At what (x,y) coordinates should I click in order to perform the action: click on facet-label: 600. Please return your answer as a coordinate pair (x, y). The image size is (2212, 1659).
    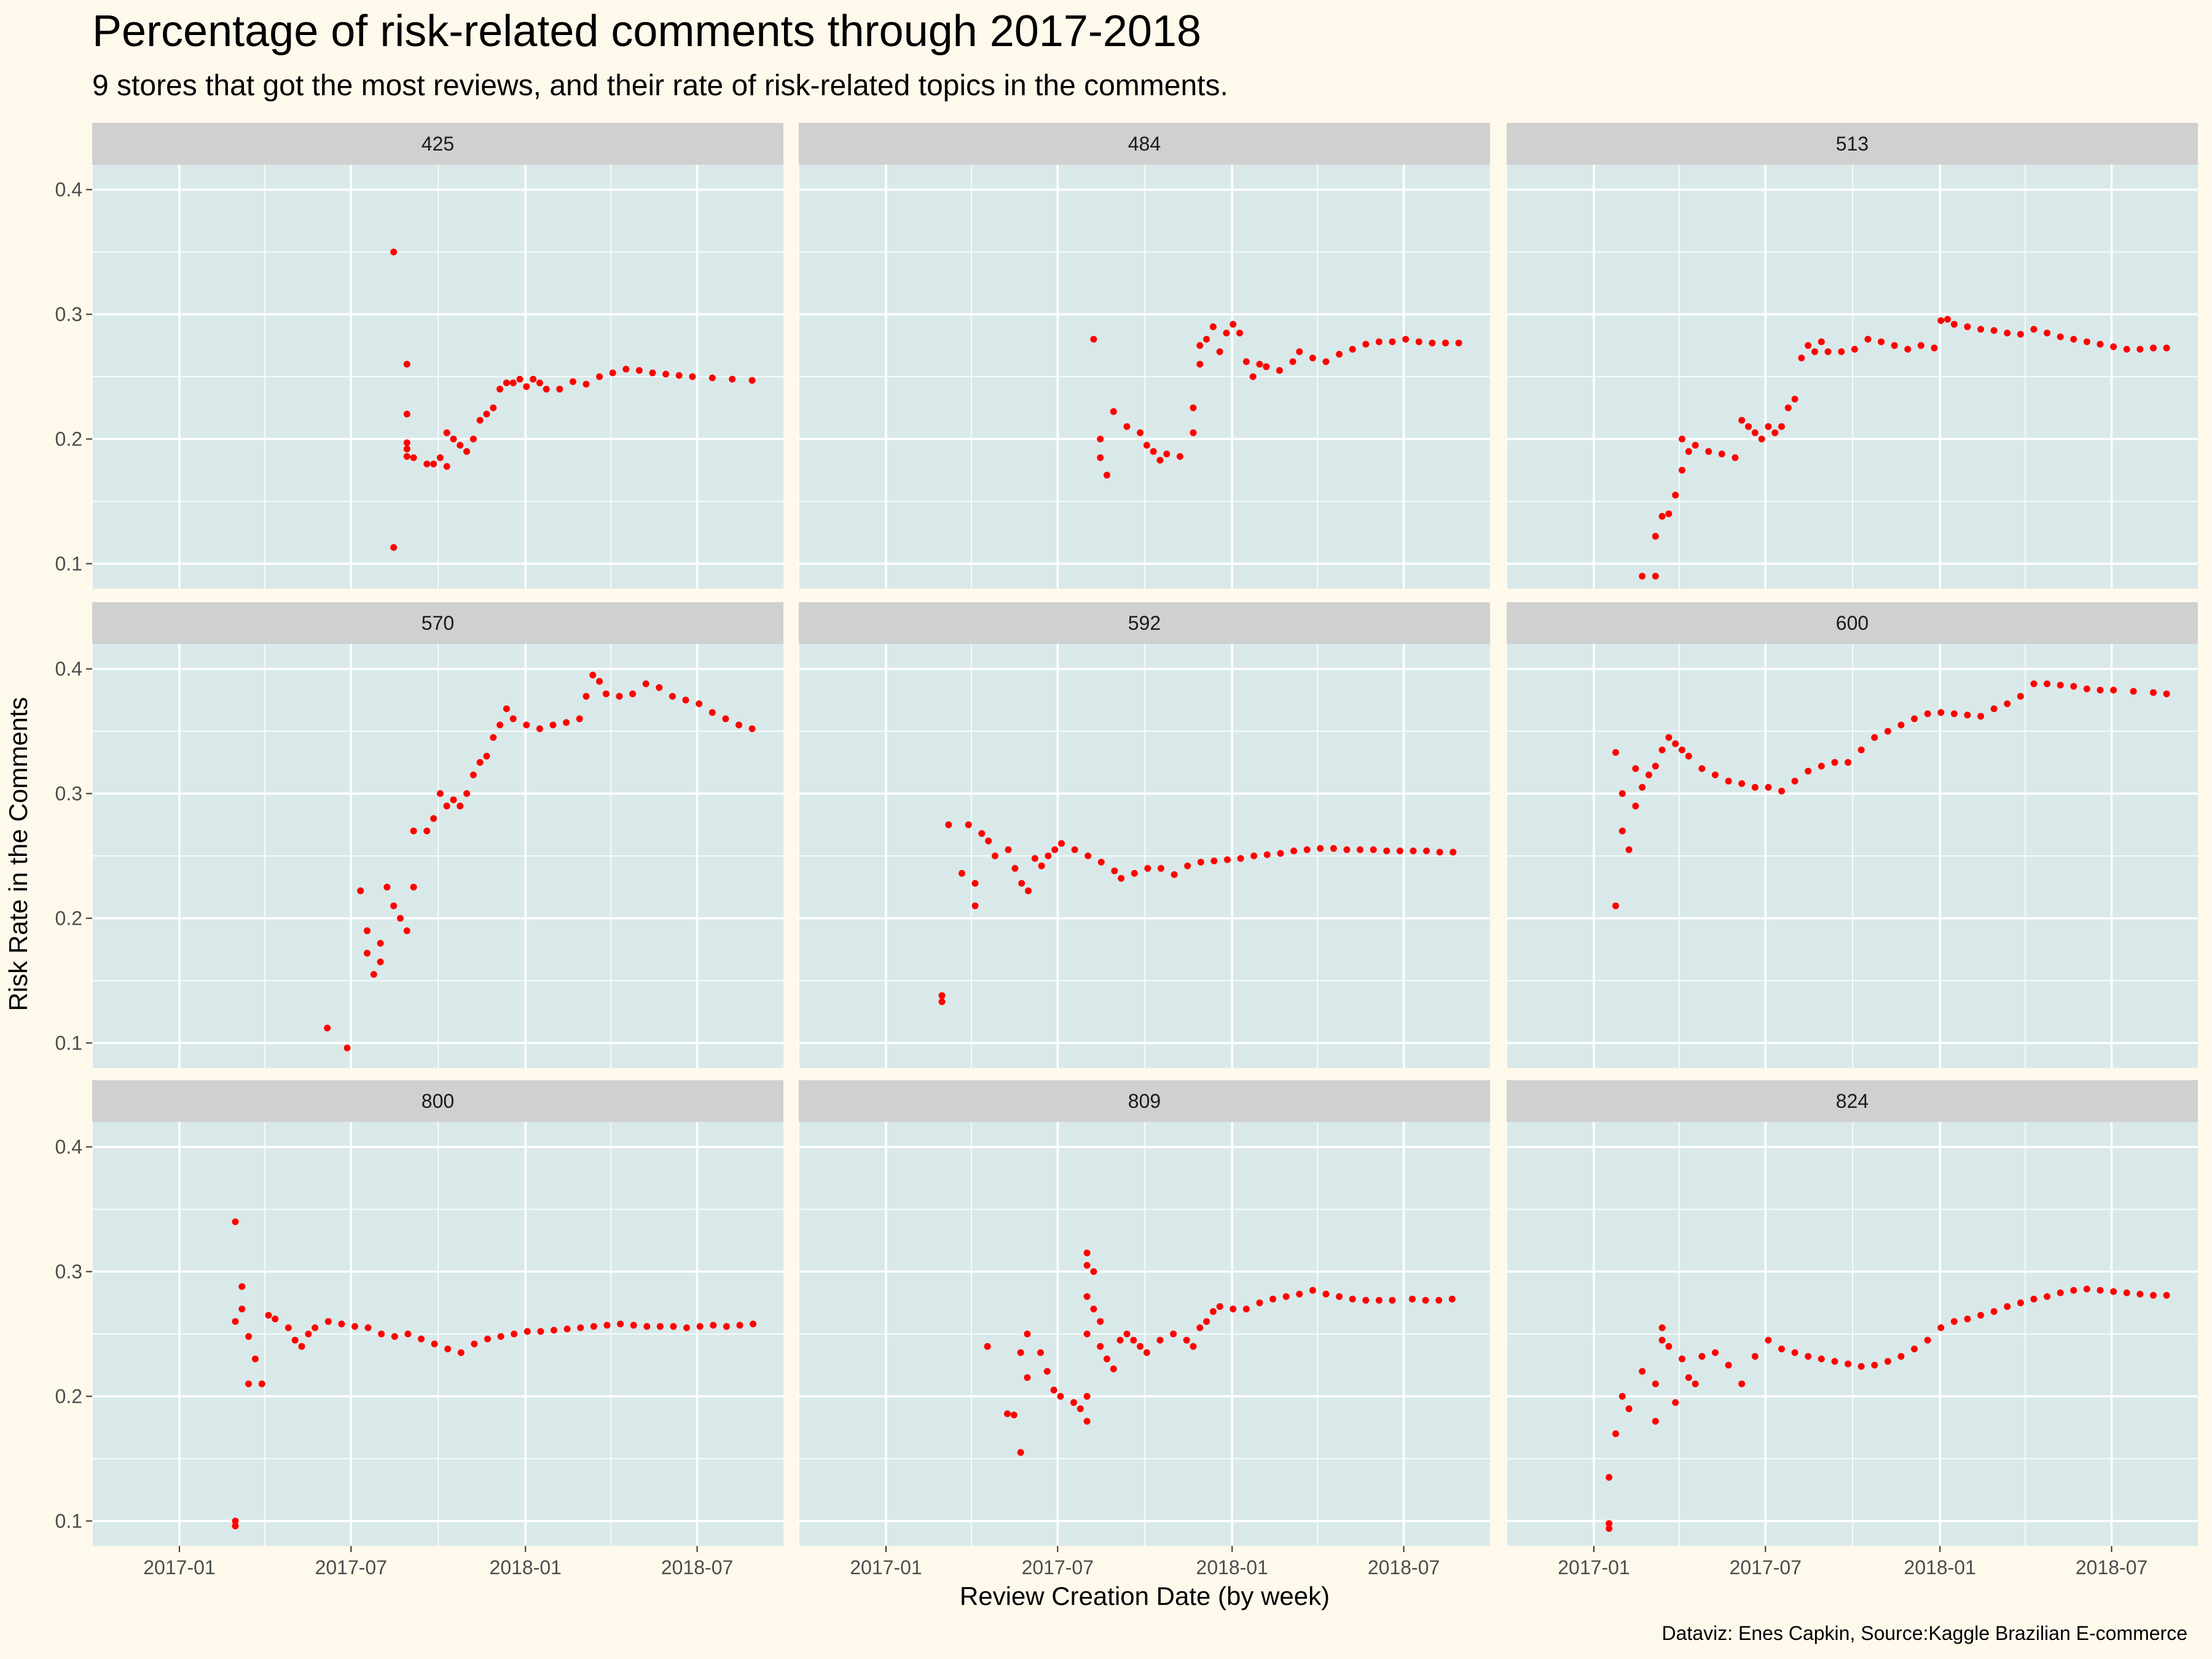
    Looking at the image, I should click on (1852, 623).